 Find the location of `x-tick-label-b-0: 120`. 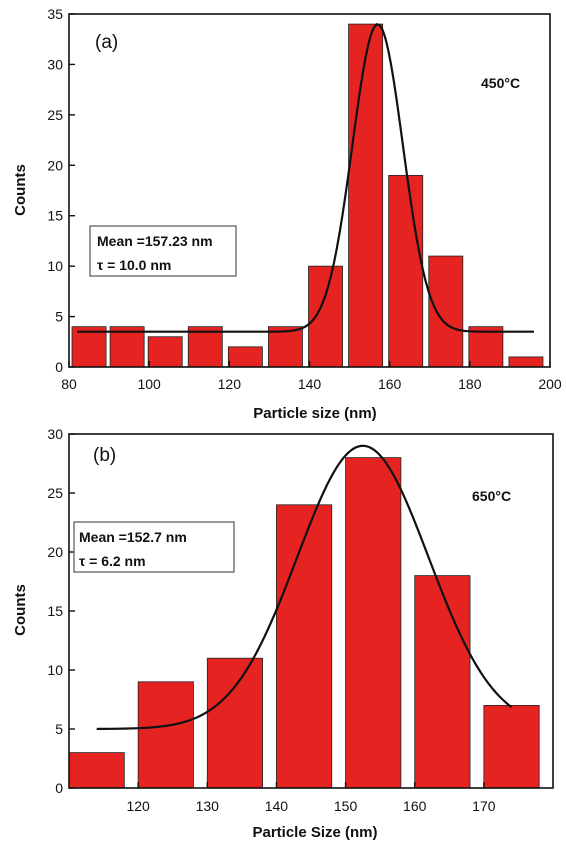

x-tick-label-b-0: 120 is located at coordinates (138, 806).